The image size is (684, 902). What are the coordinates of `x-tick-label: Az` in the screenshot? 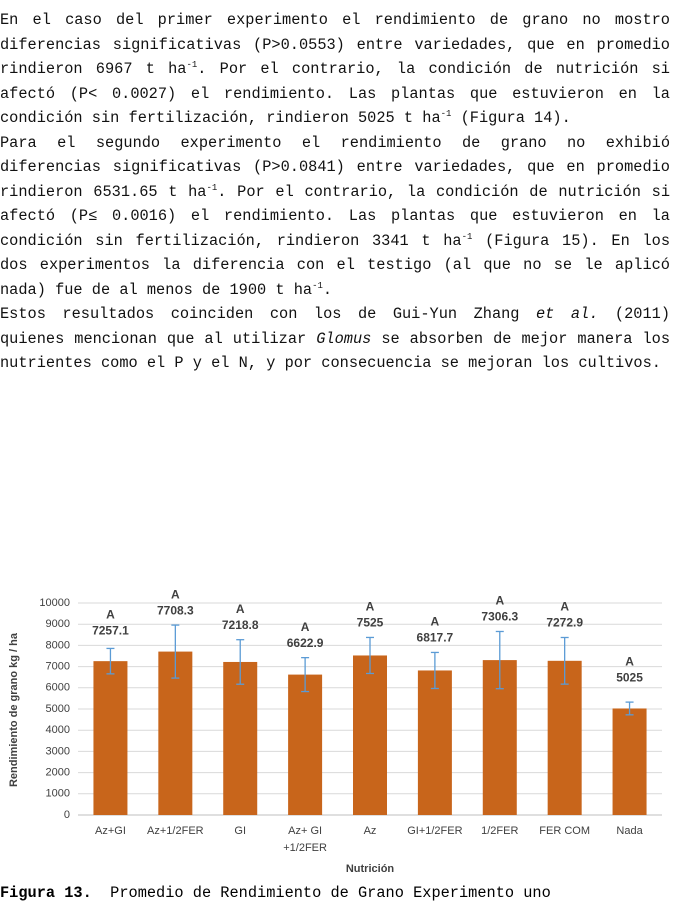 It's located at (370, 831).